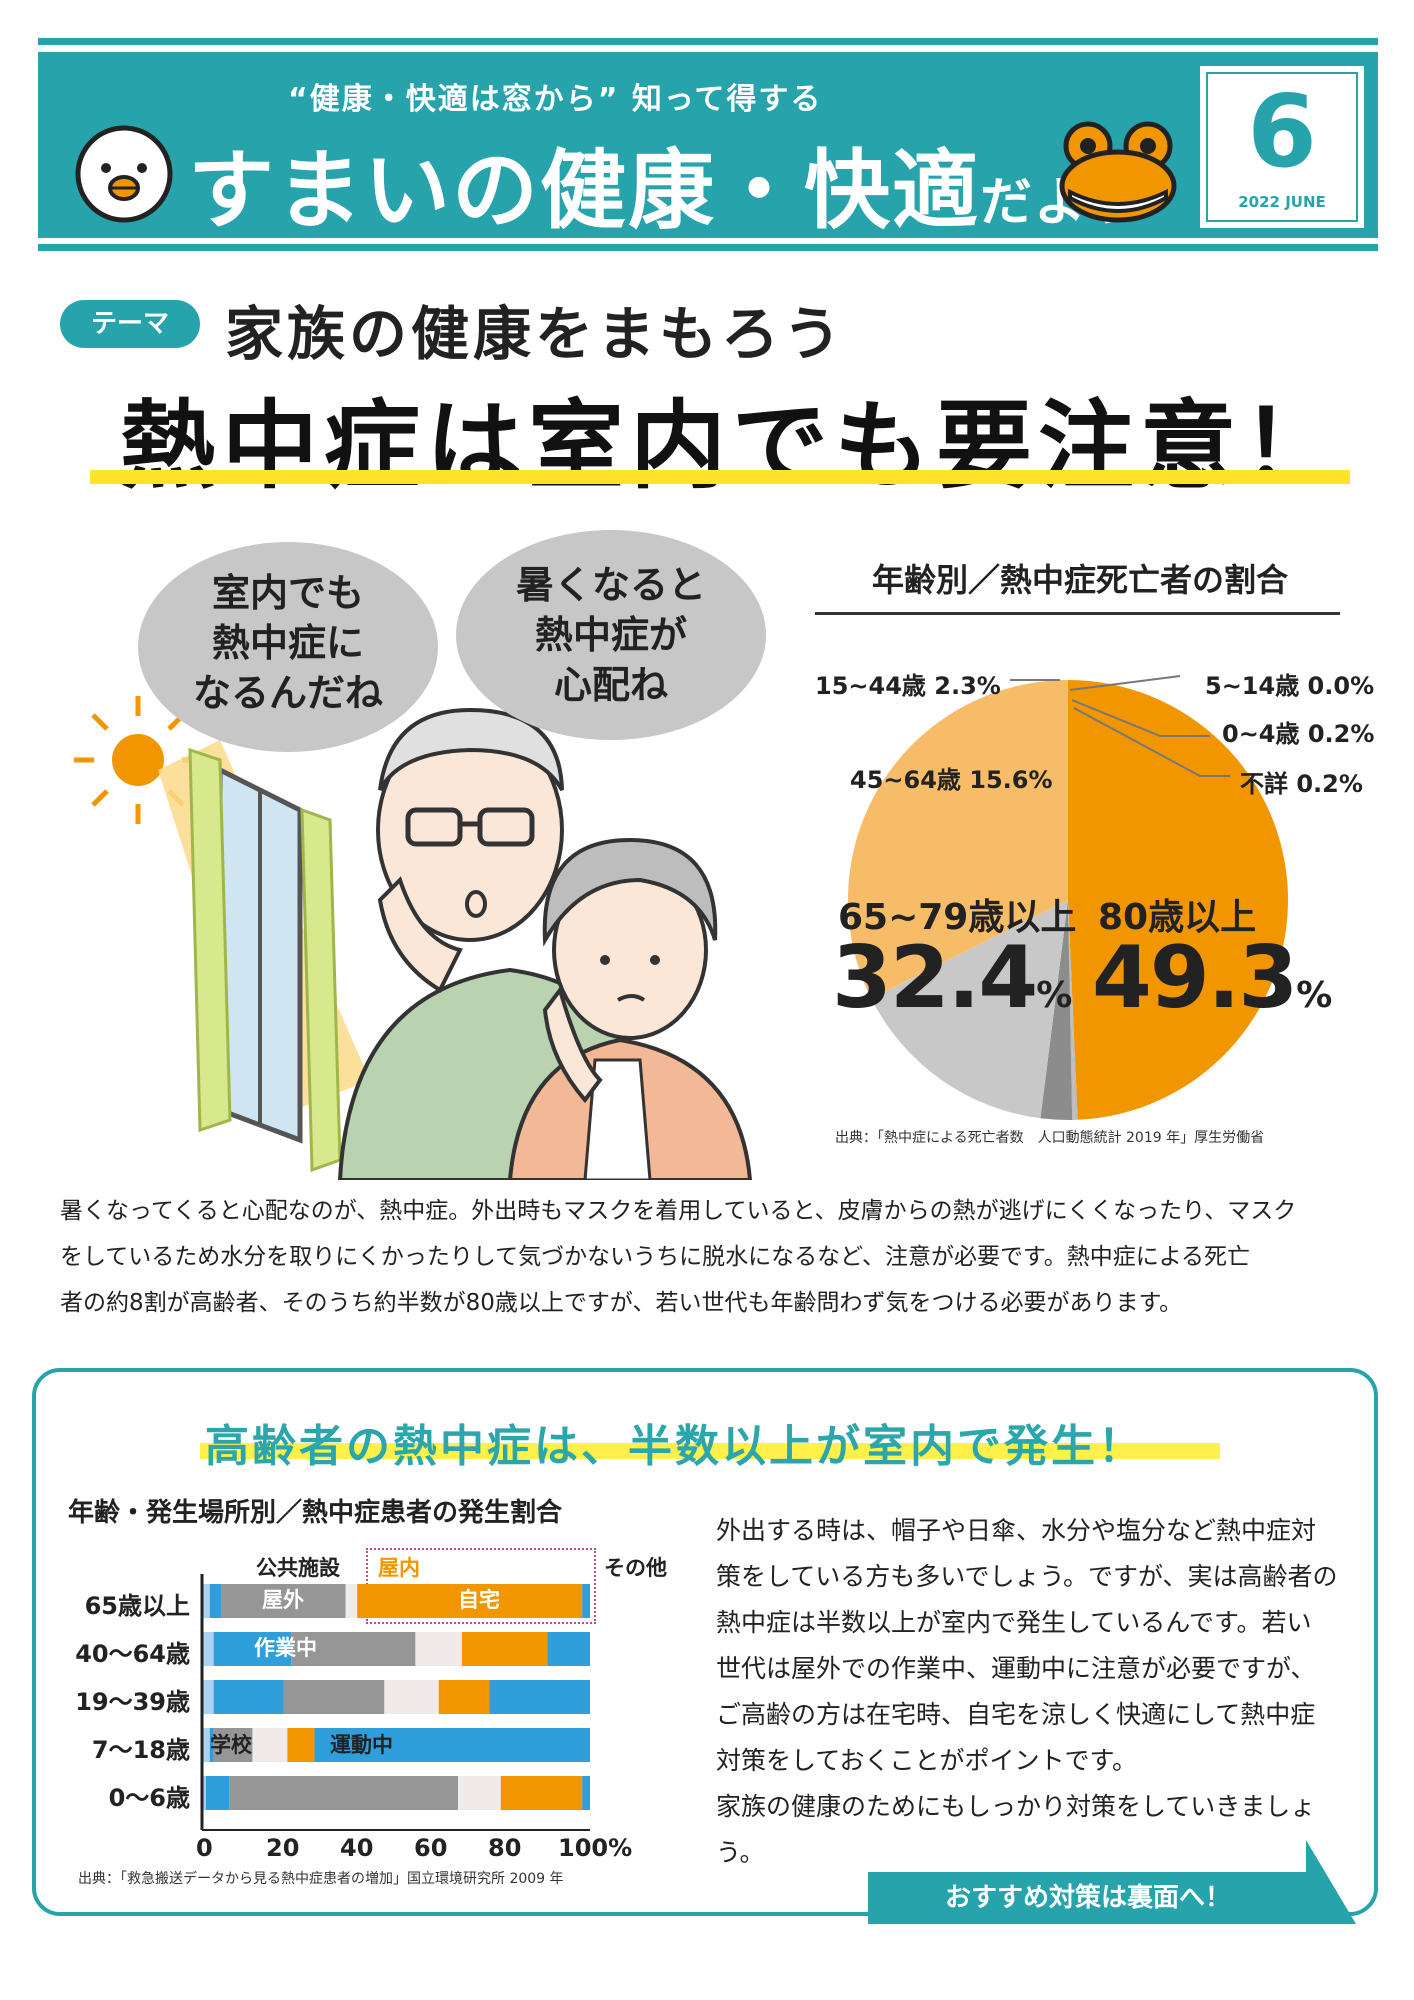 The height and width of the screenshot is (2000, 1414). I want to click on pie-value-80-number: 49.3, so click(1195, 978).